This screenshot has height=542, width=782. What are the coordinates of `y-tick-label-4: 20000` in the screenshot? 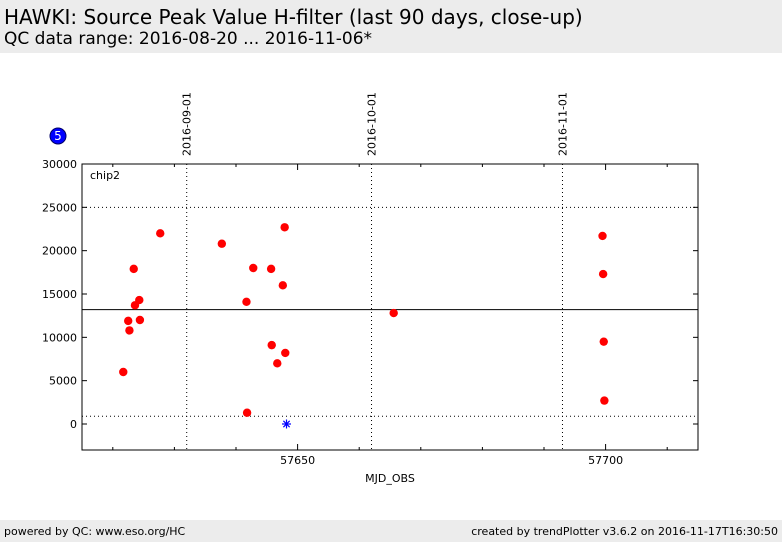 It's located at (59, 251).